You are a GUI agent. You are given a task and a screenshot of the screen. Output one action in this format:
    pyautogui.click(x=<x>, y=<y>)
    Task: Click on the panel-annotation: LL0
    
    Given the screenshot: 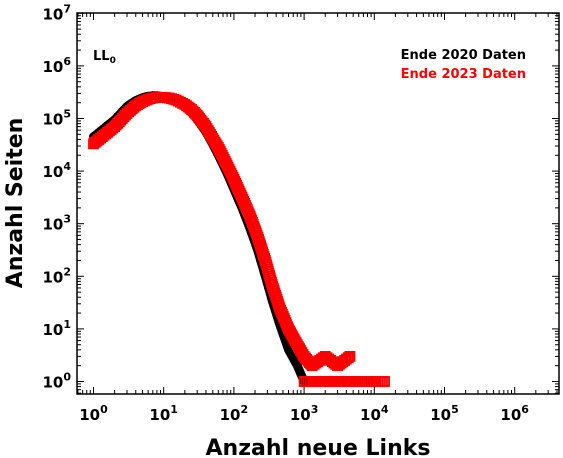 What is the action you would take?
    pyautogui.click(x=104, y=57)
    